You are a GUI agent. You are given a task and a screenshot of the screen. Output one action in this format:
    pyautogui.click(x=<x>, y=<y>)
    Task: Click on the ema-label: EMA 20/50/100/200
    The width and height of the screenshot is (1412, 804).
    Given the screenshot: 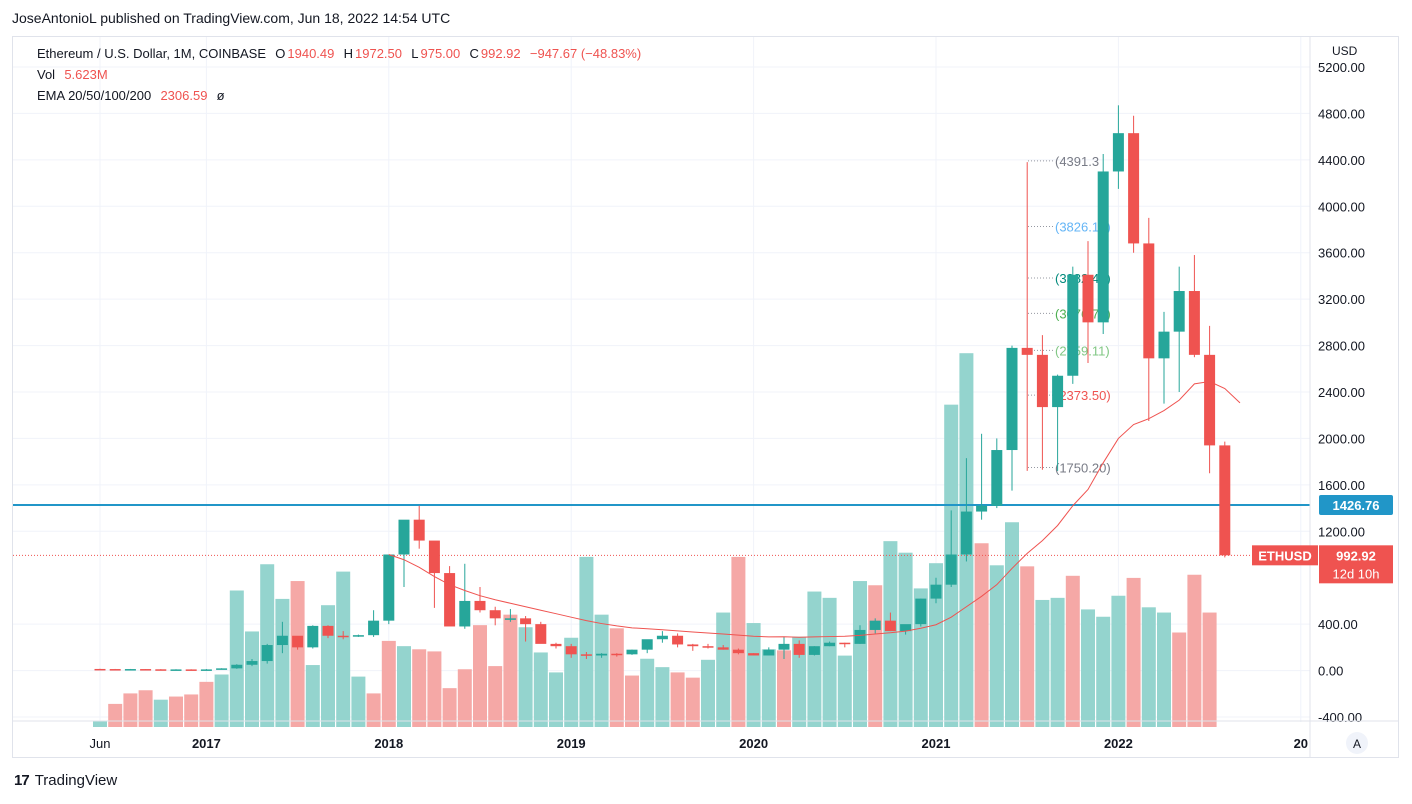 What is the action you would take?
    pyautogui.click(x=94, y=95)
    